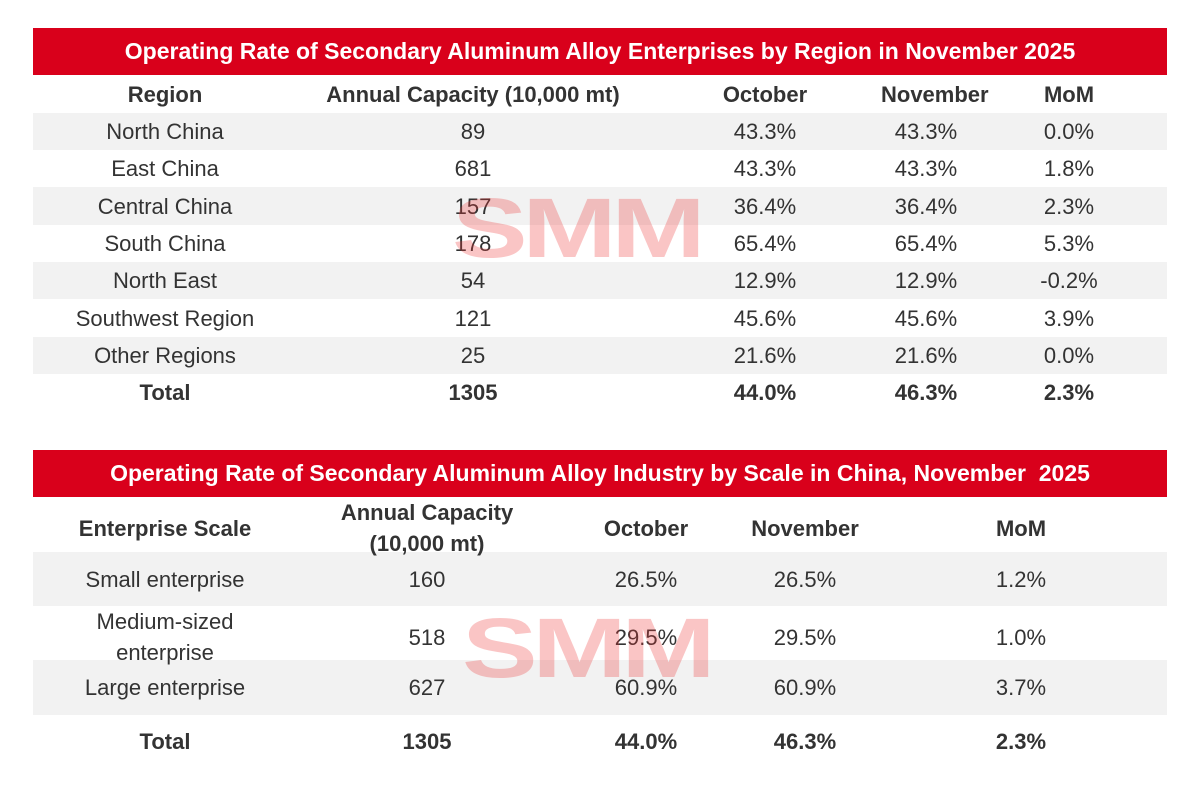 This screenshot has width=1200, height=800. I want to click on november-cell: 60.9%, so click(805, 687).